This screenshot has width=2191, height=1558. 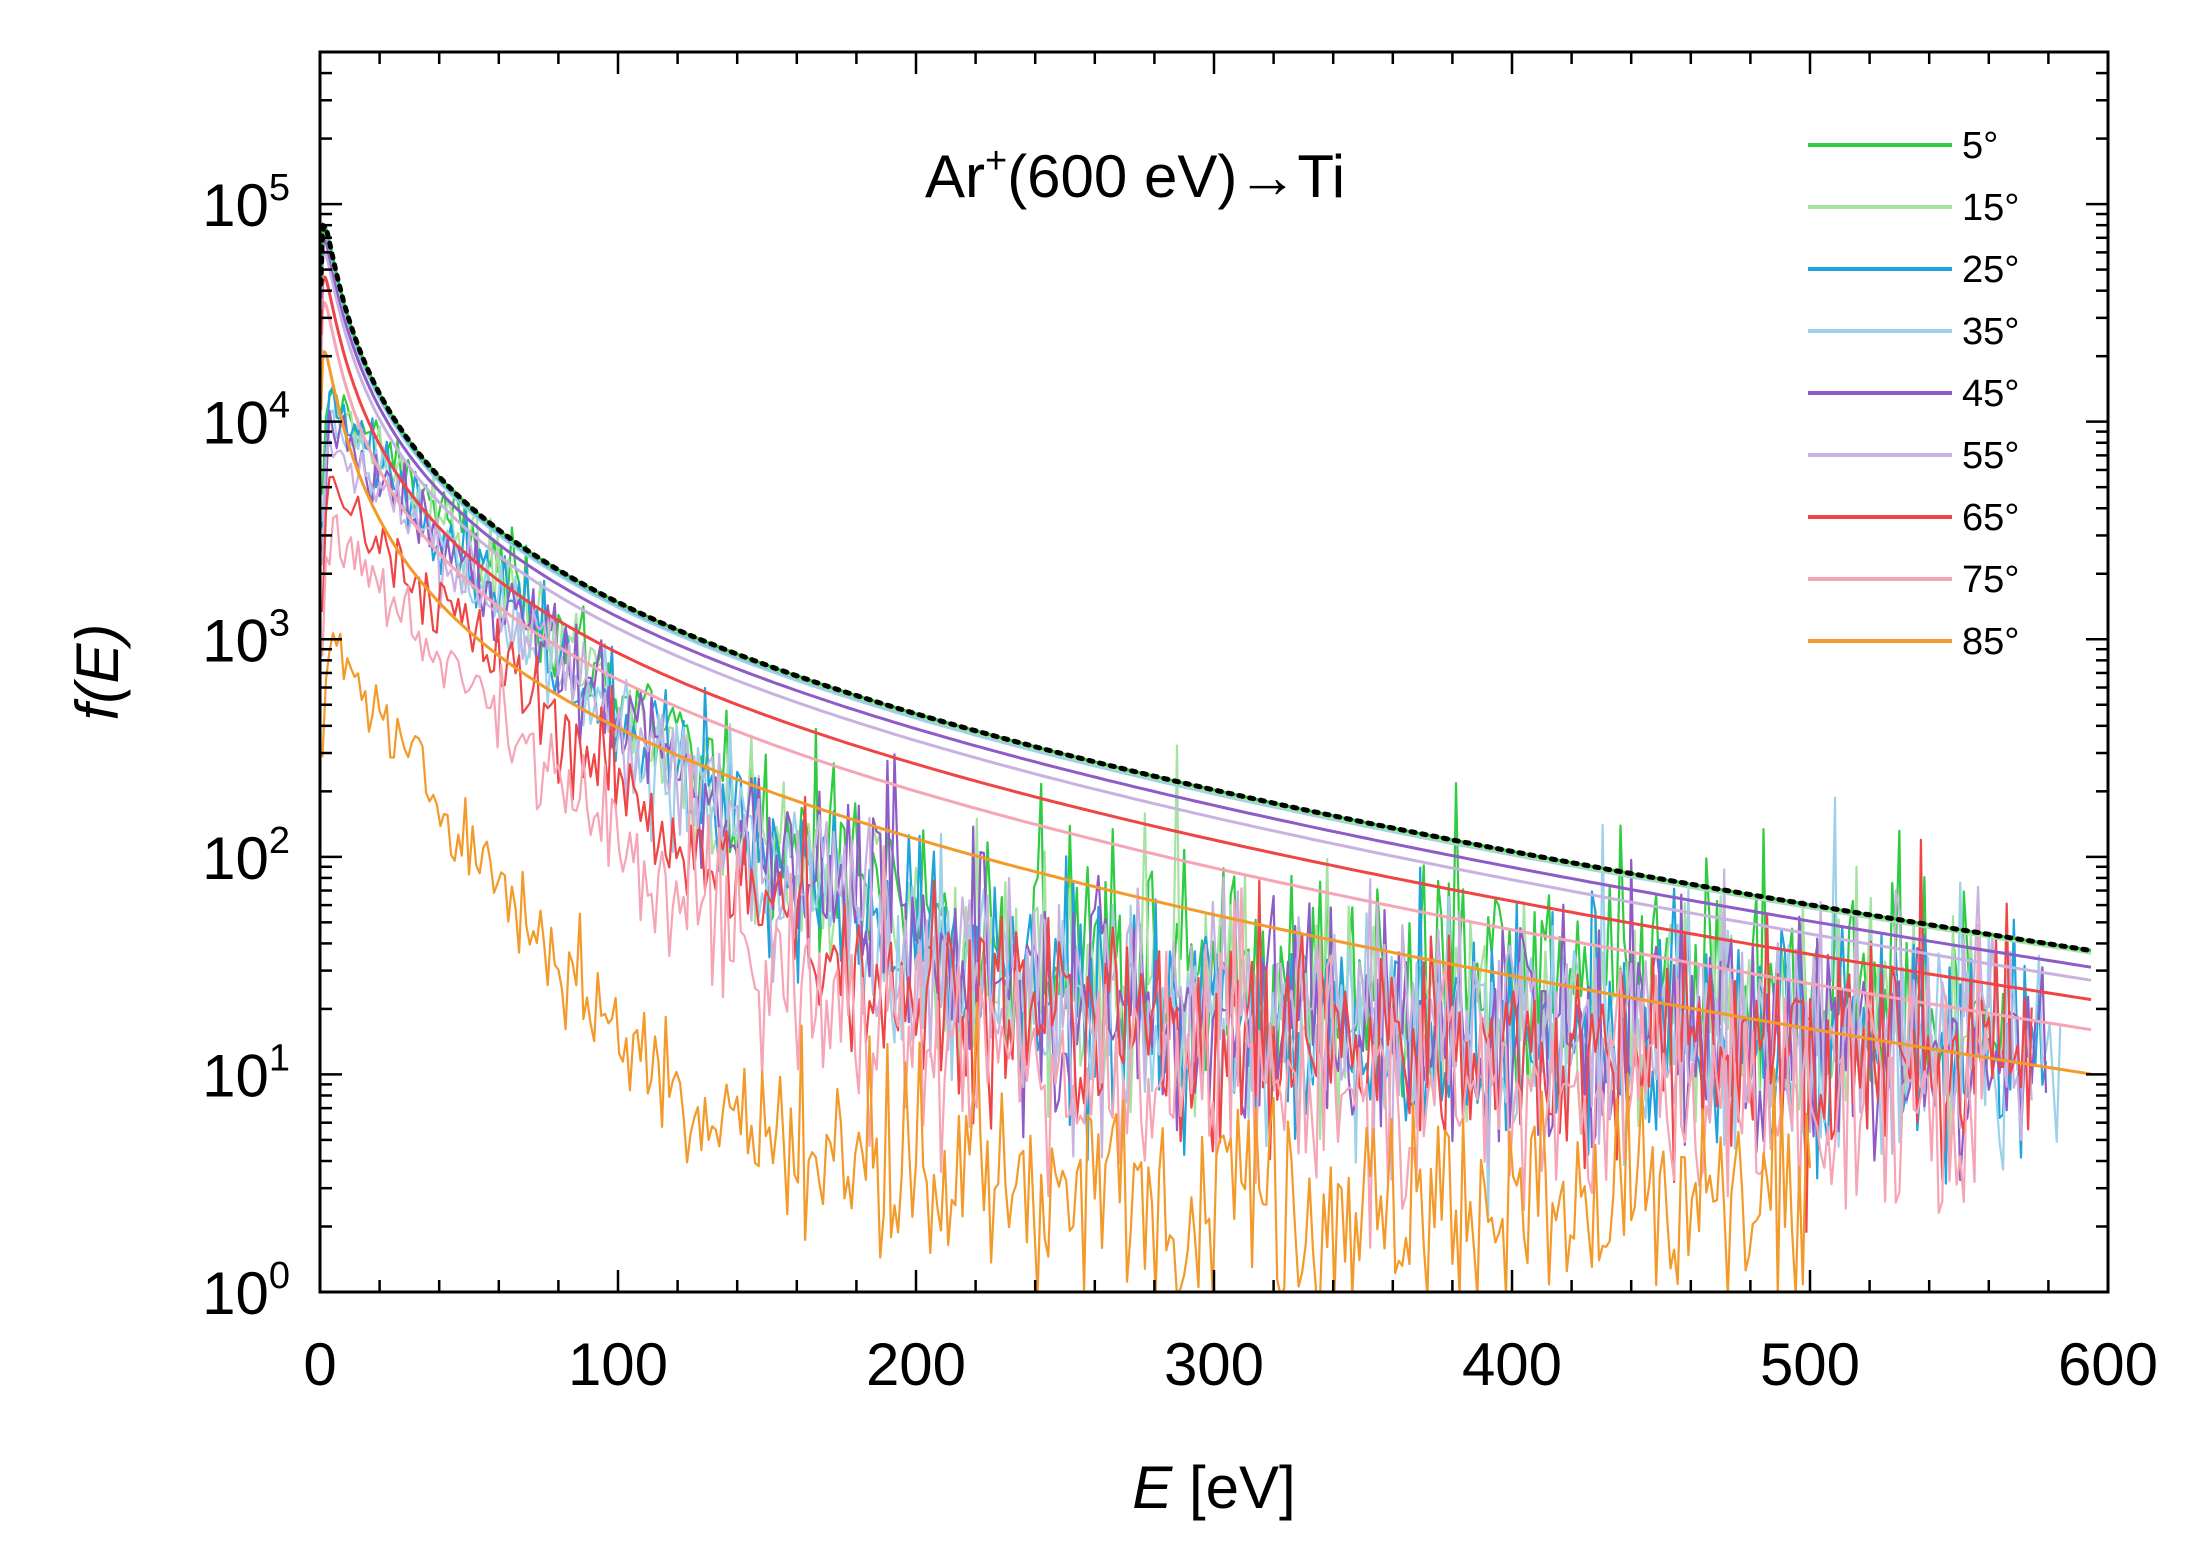 I want to click on chart-title-main: Ar, so click(x=955, y=176).